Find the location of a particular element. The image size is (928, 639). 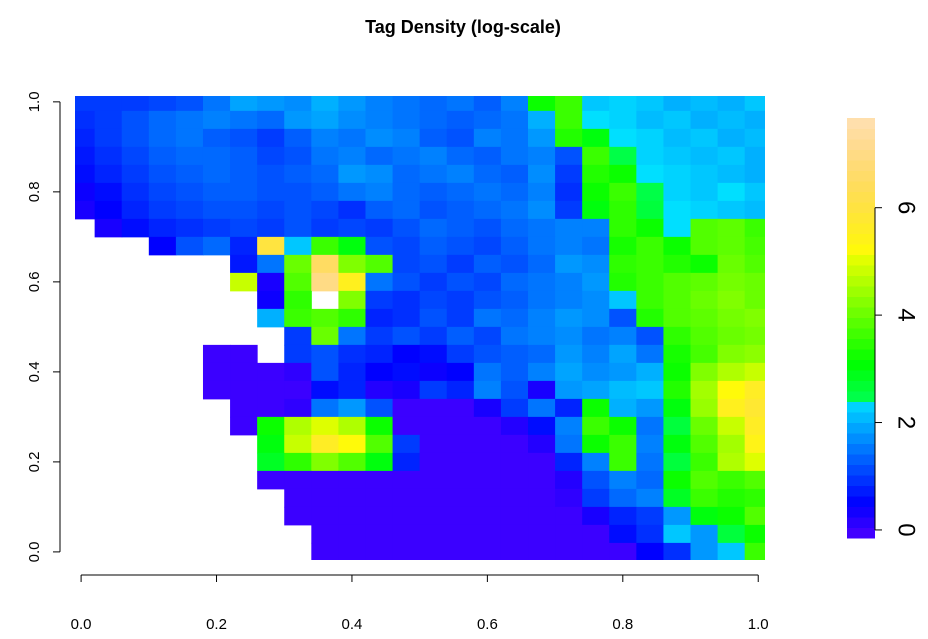

y-tick-label: 0.2 is located at coordinates (34, 461).